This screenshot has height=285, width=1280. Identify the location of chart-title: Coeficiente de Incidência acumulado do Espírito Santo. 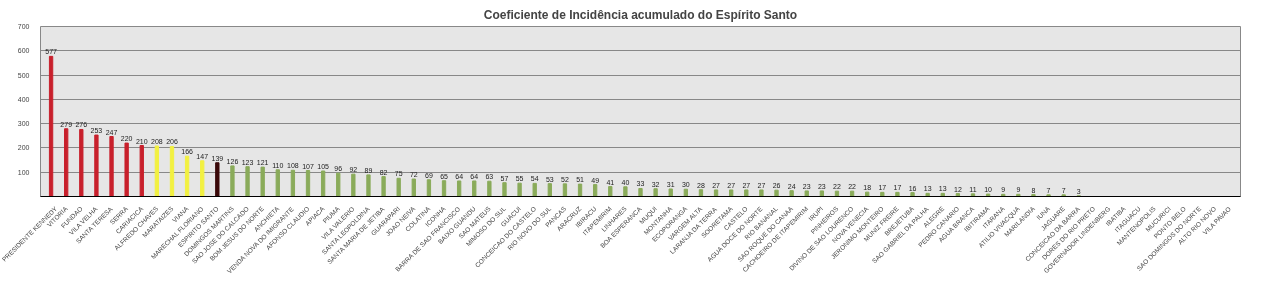
(640, 14).